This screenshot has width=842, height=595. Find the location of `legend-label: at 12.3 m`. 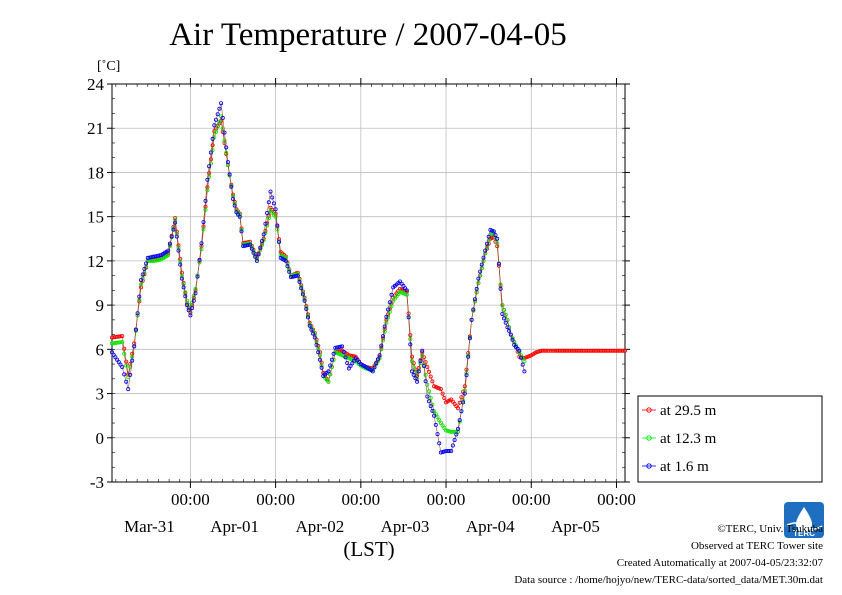

legend-label: at 12.3 m is located at coordinates (688, 439).